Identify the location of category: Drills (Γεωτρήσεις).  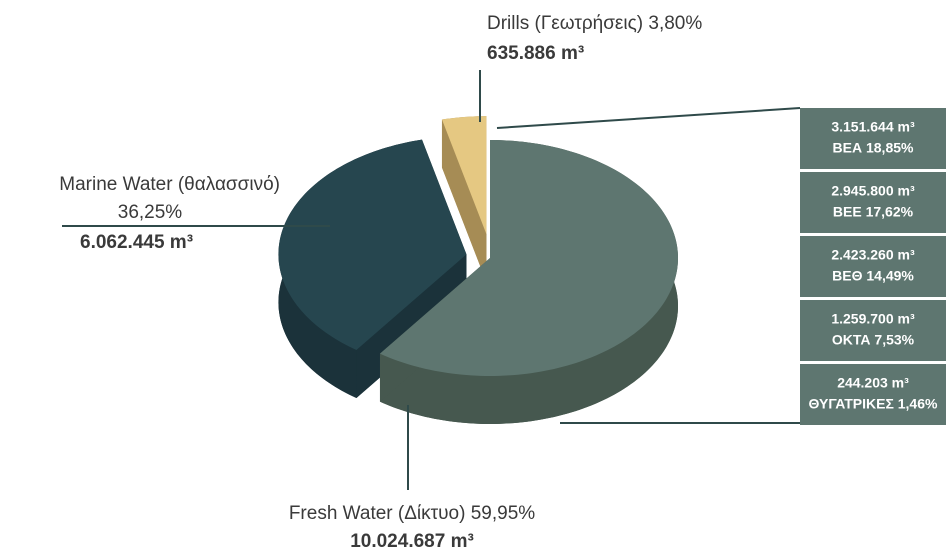
(565, 23).